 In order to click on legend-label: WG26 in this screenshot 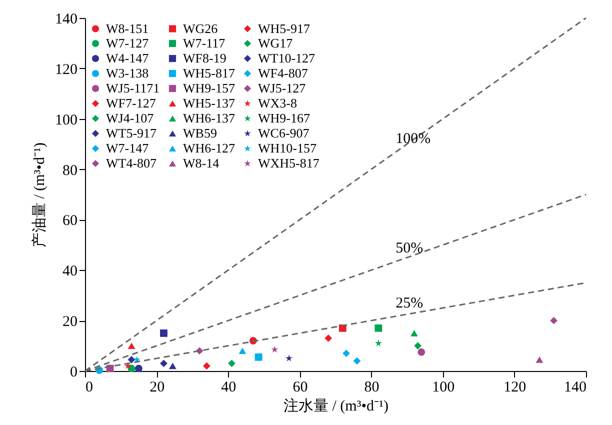, I will do `click(200, 28)`.